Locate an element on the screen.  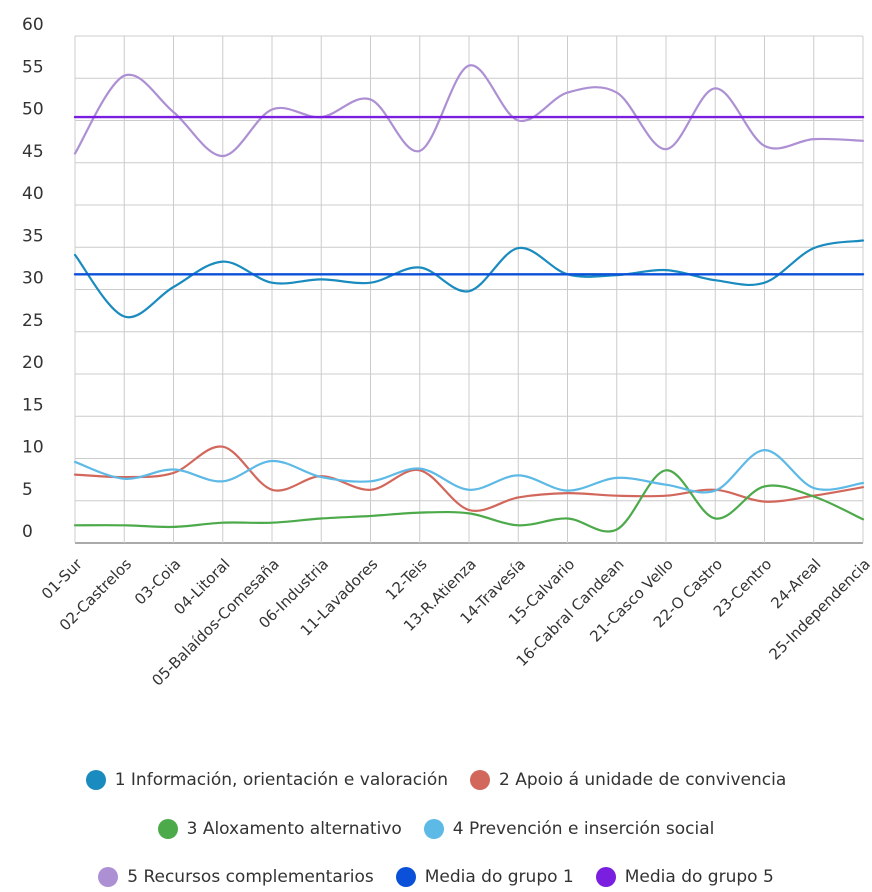
legend-item-series-1: 1 Información, orientación e valoración is located at coordinates (267, 780).